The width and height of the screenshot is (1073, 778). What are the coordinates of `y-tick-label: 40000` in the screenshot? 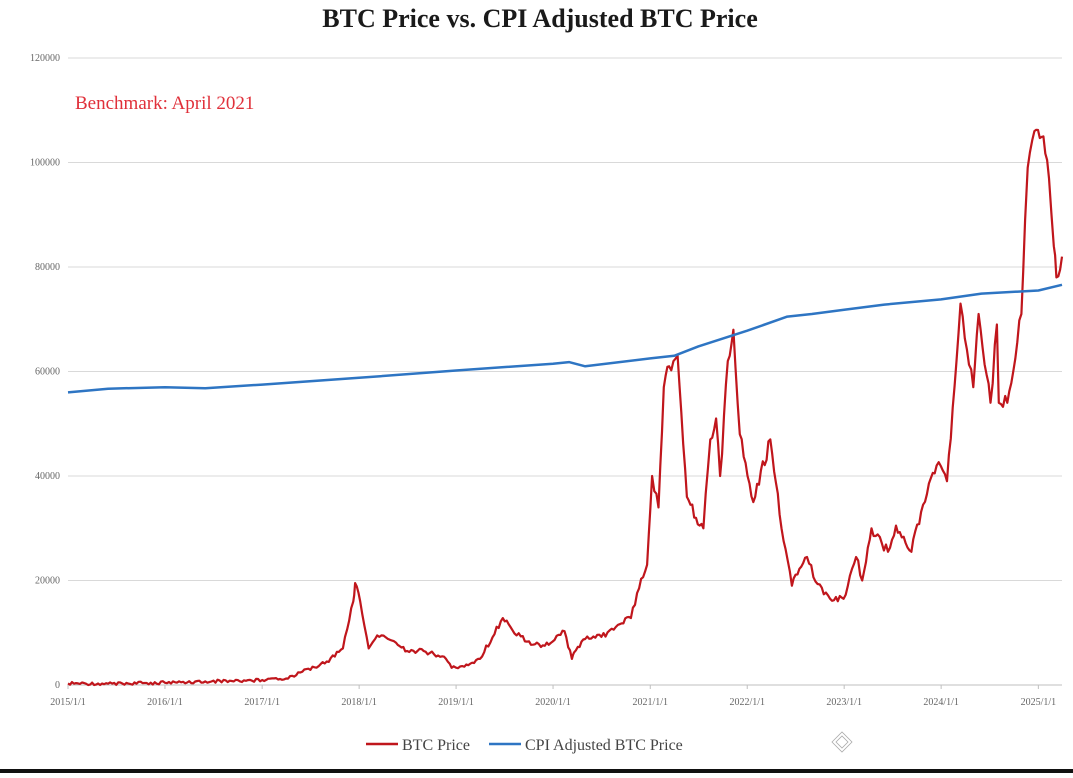 It's located at (47, 476).